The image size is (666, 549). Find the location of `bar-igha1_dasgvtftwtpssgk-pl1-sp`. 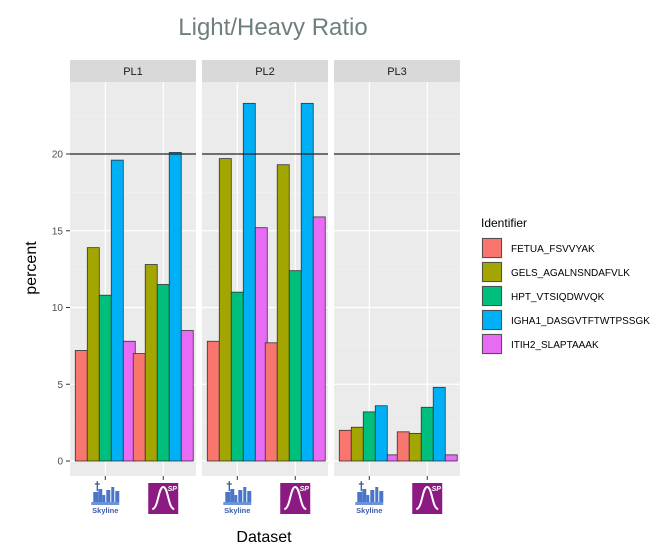

bar-igha1_dasgvtftwtpssgk-pl1-sp is located at coordinates (175, 307).